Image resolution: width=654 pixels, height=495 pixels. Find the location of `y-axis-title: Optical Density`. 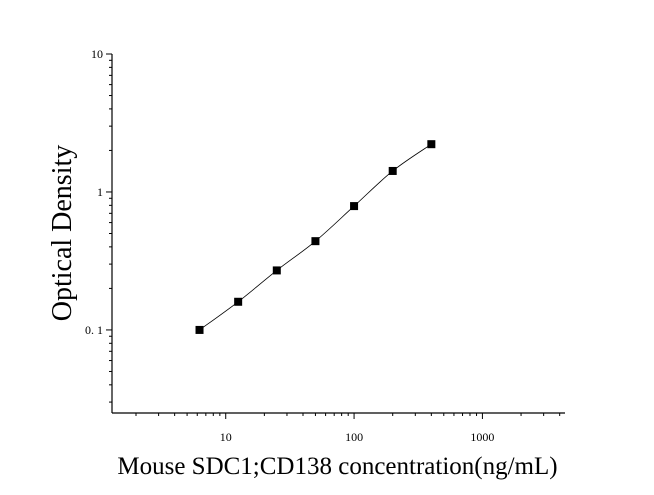

y-axis-title: Optical Density is located at coordinates (62, 233).